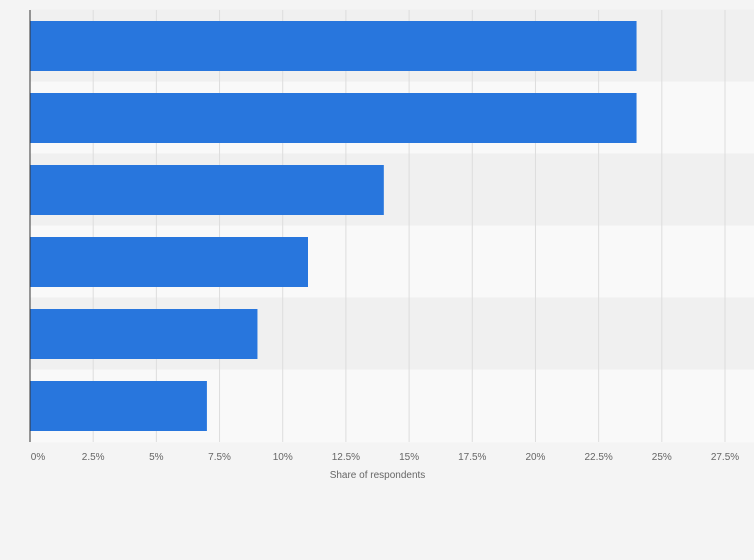  Describe the element at coordinates (598, 457) in the screenshot. I see `x-tick-label: 22.5%` at that location.